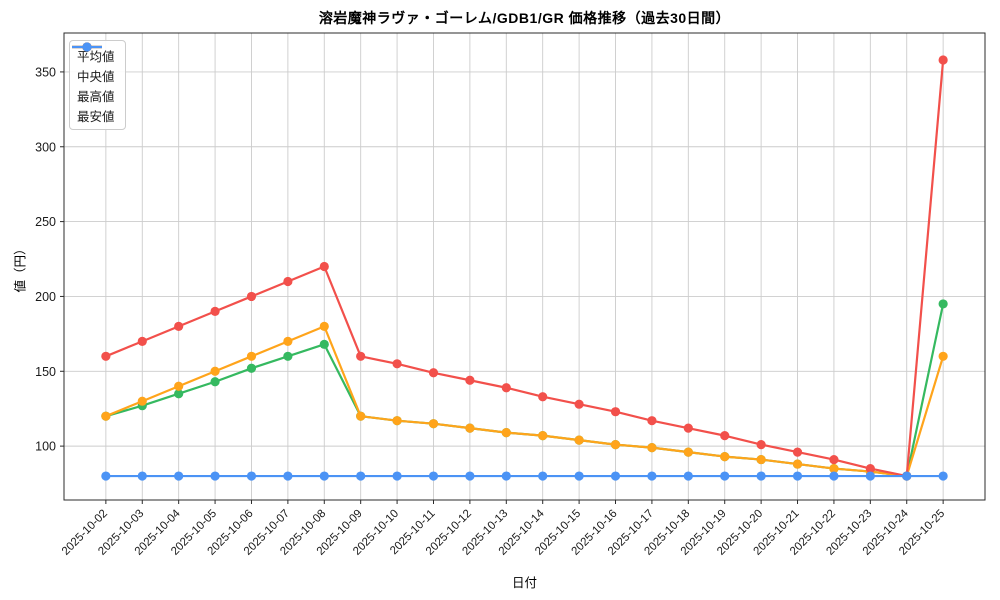 The width and height of the screenshot is (1000, 600). What do you see at coordinates (45, 297) in the screenshot?
I see `y-tick-label: 200` at bounding box center [45, 297].